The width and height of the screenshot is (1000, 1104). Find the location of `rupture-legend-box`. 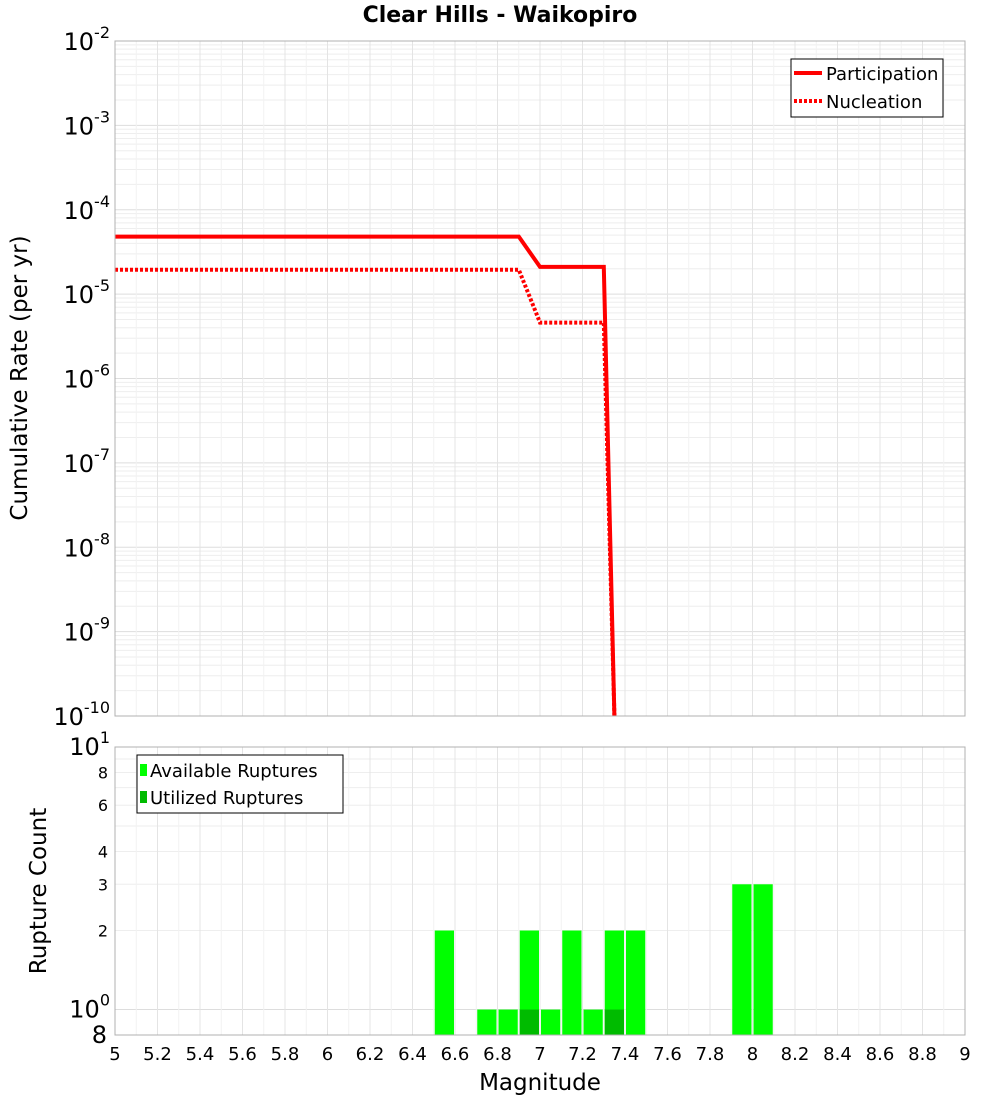

rupture-legend-box is located at coordinates (240, 784).